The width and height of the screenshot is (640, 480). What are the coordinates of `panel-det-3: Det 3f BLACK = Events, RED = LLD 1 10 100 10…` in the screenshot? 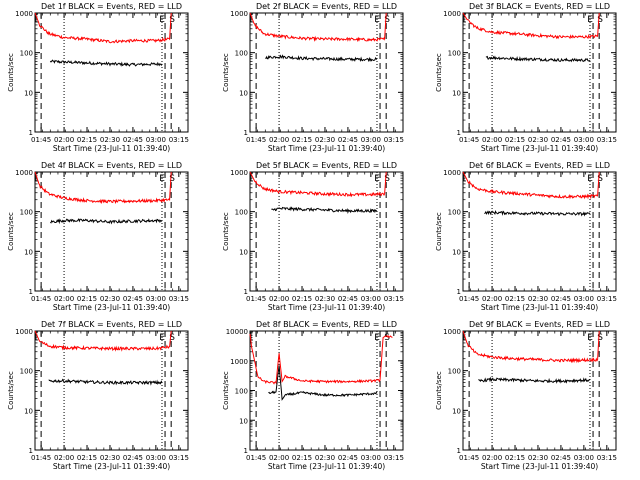 It's located at (526, 77).